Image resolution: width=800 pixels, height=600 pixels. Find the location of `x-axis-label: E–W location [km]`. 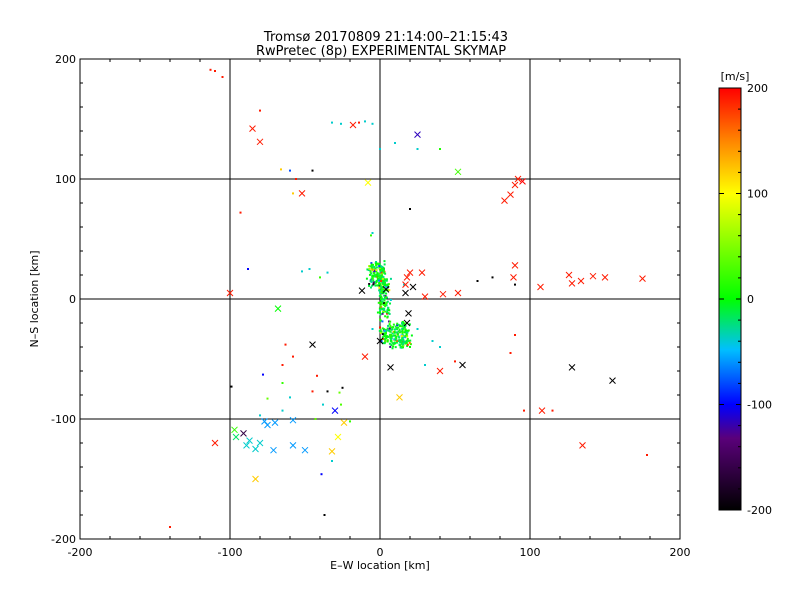

x-axis-label: E–W location [km] is located at coordinates (380, 565).